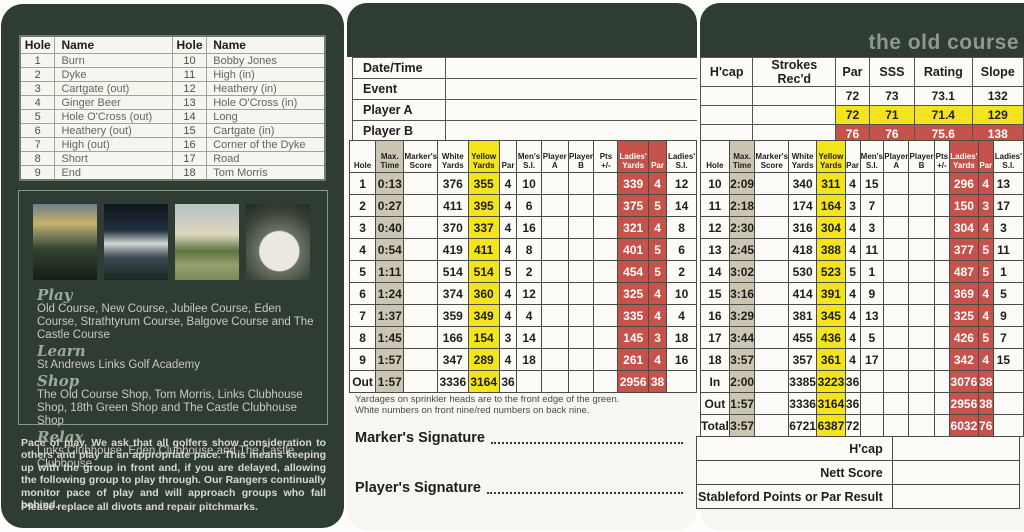  Describe the element at coordinates (852, 425) in the screenshot. I see `cell: 72` at that location.